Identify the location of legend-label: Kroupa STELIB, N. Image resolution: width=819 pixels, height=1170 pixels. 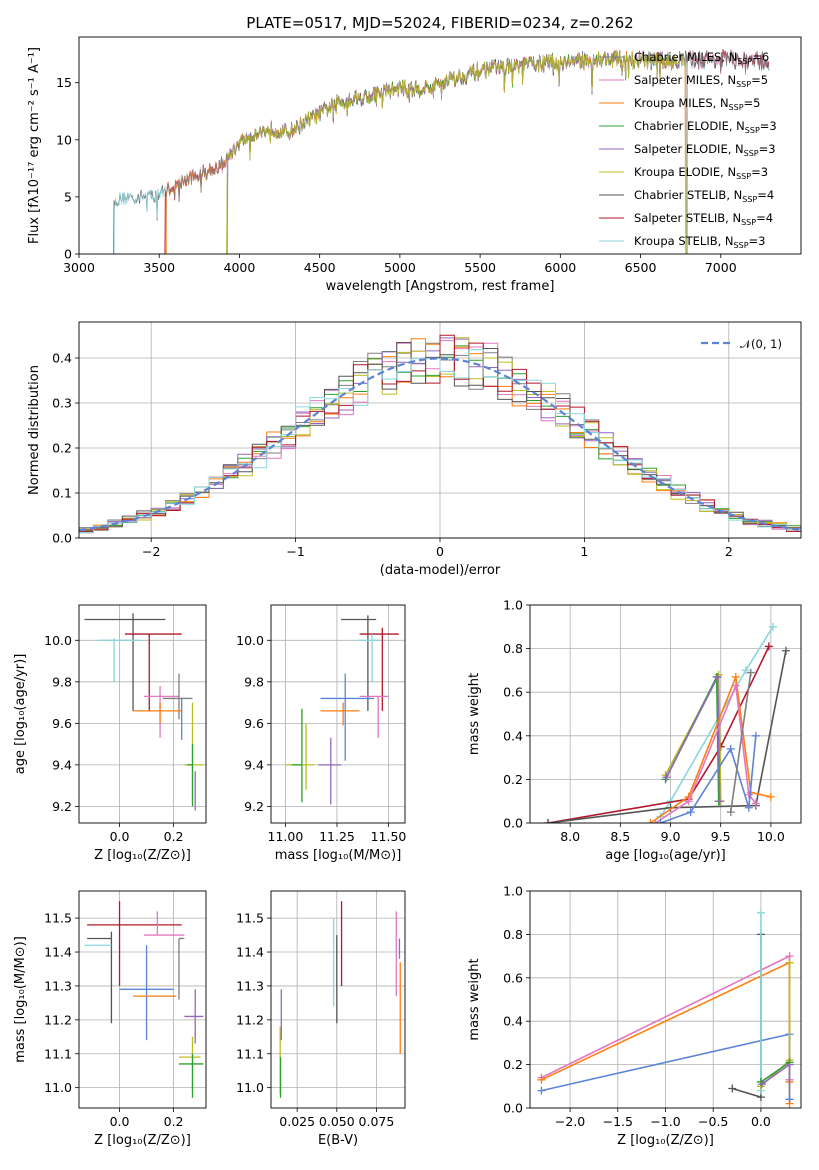
(684, 241).